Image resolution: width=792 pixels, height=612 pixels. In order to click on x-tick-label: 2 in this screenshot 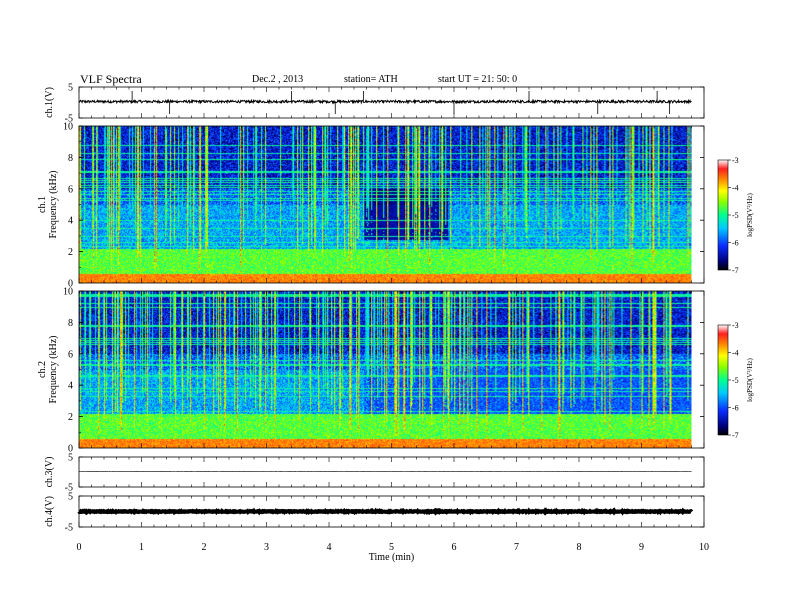, I will do `click(204, 547)`.